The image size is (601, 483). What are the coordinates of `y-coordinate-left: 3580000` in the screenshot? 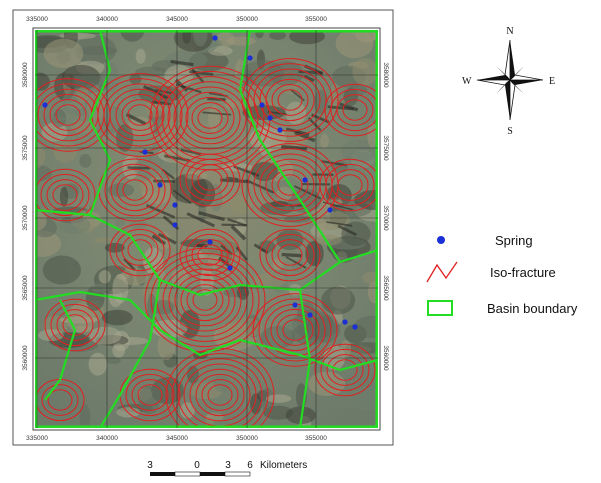 It's located at (25, 75).